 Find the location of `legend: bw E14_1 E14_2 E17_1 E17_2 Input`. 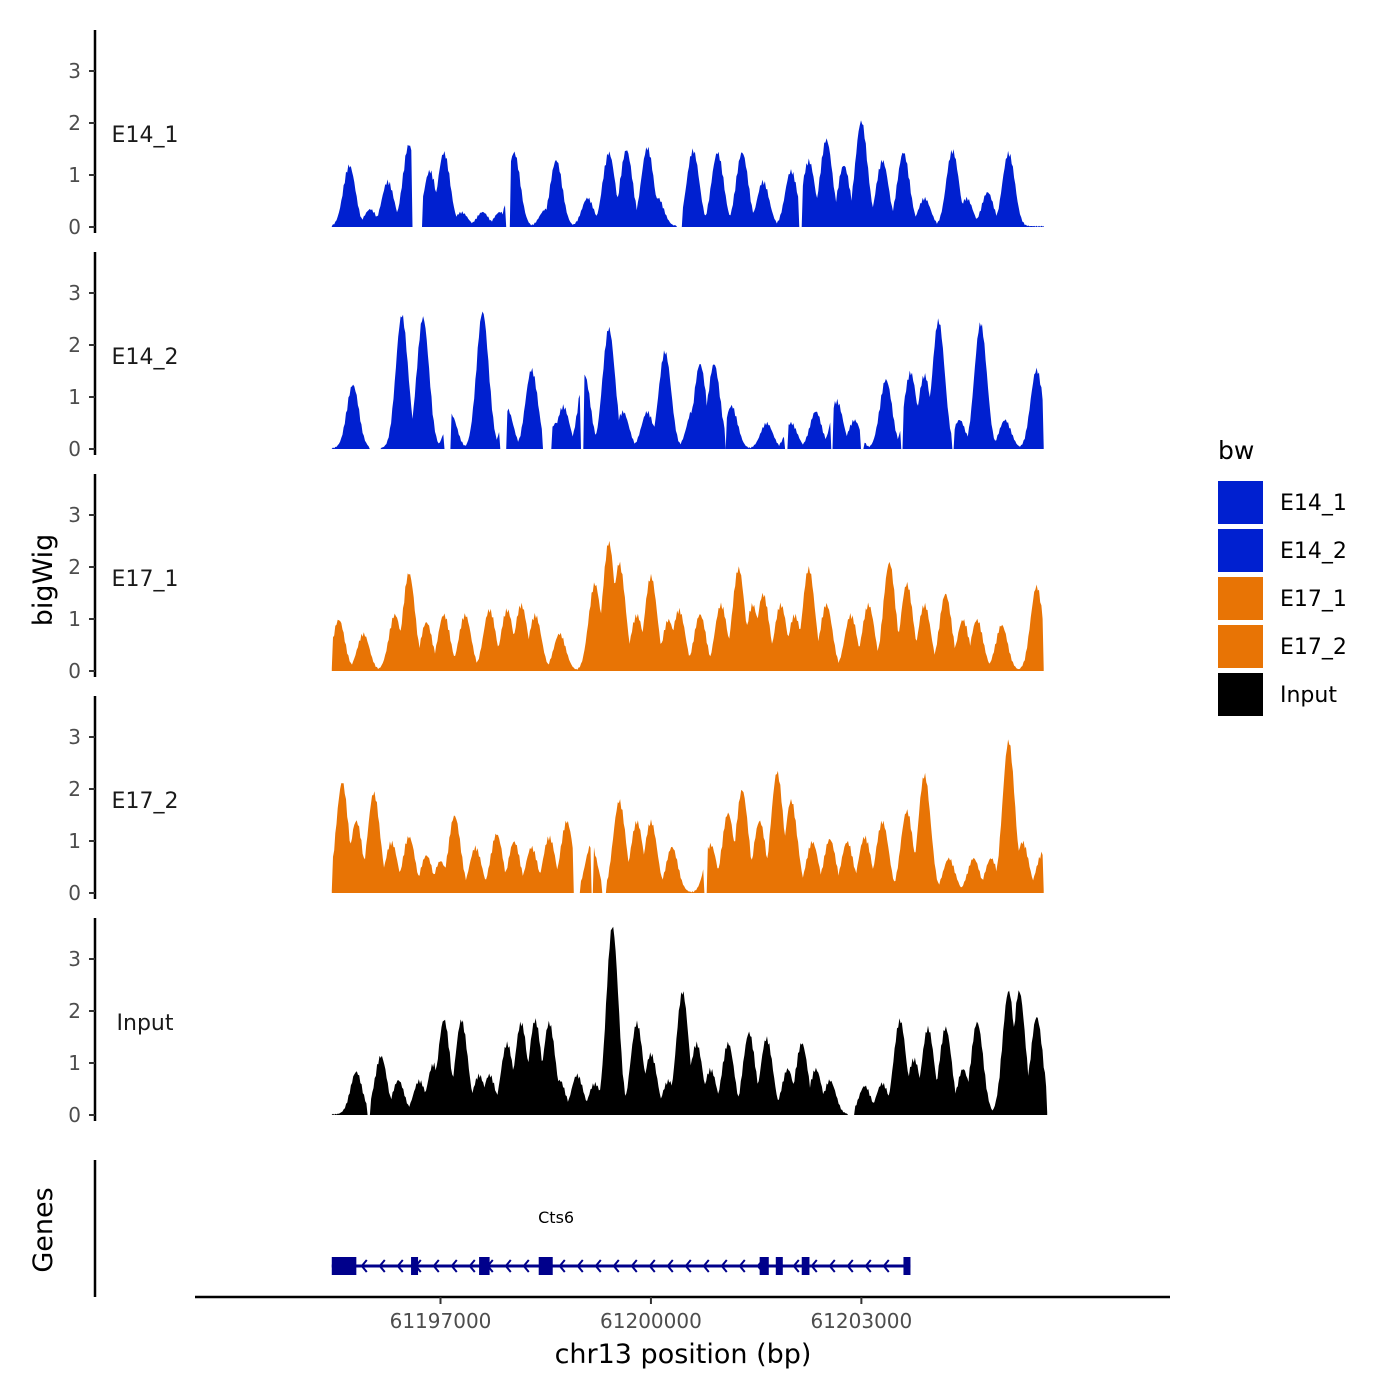

legend: bw E14_1 E14_2 E17_1 E17_2 Input is located at coordinates (1282, 576).